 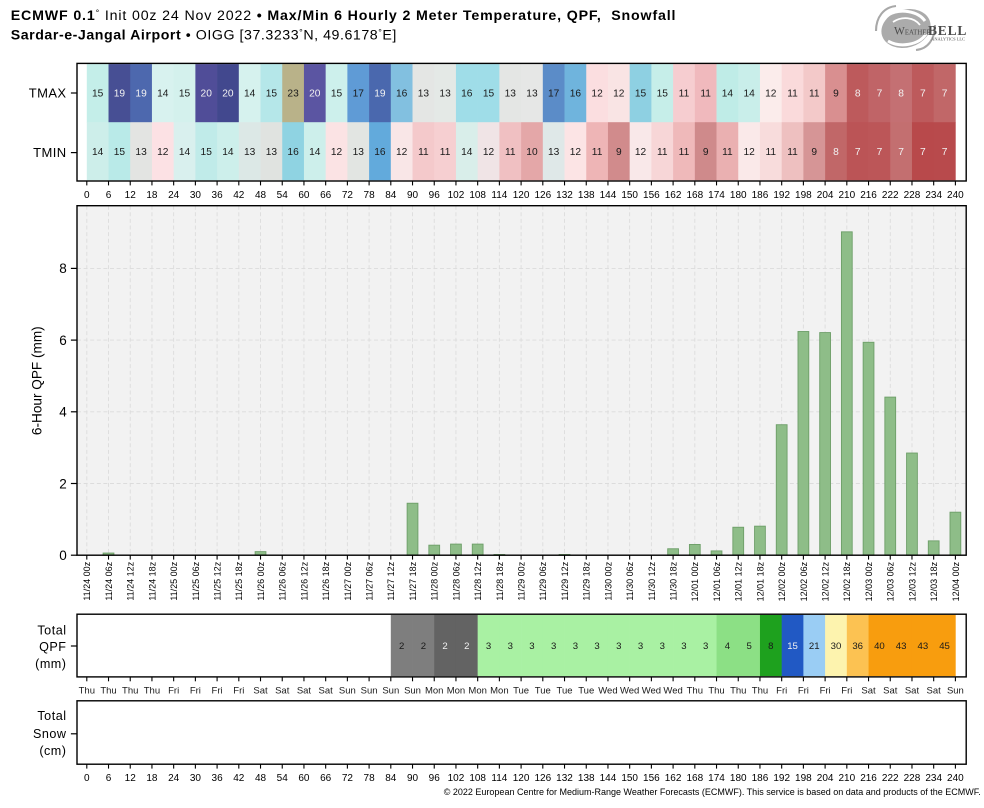 What do you see at coordinates (434, 690) in the screenshot?
I see `svg-text: Mon` at bounding box center [434, 690].